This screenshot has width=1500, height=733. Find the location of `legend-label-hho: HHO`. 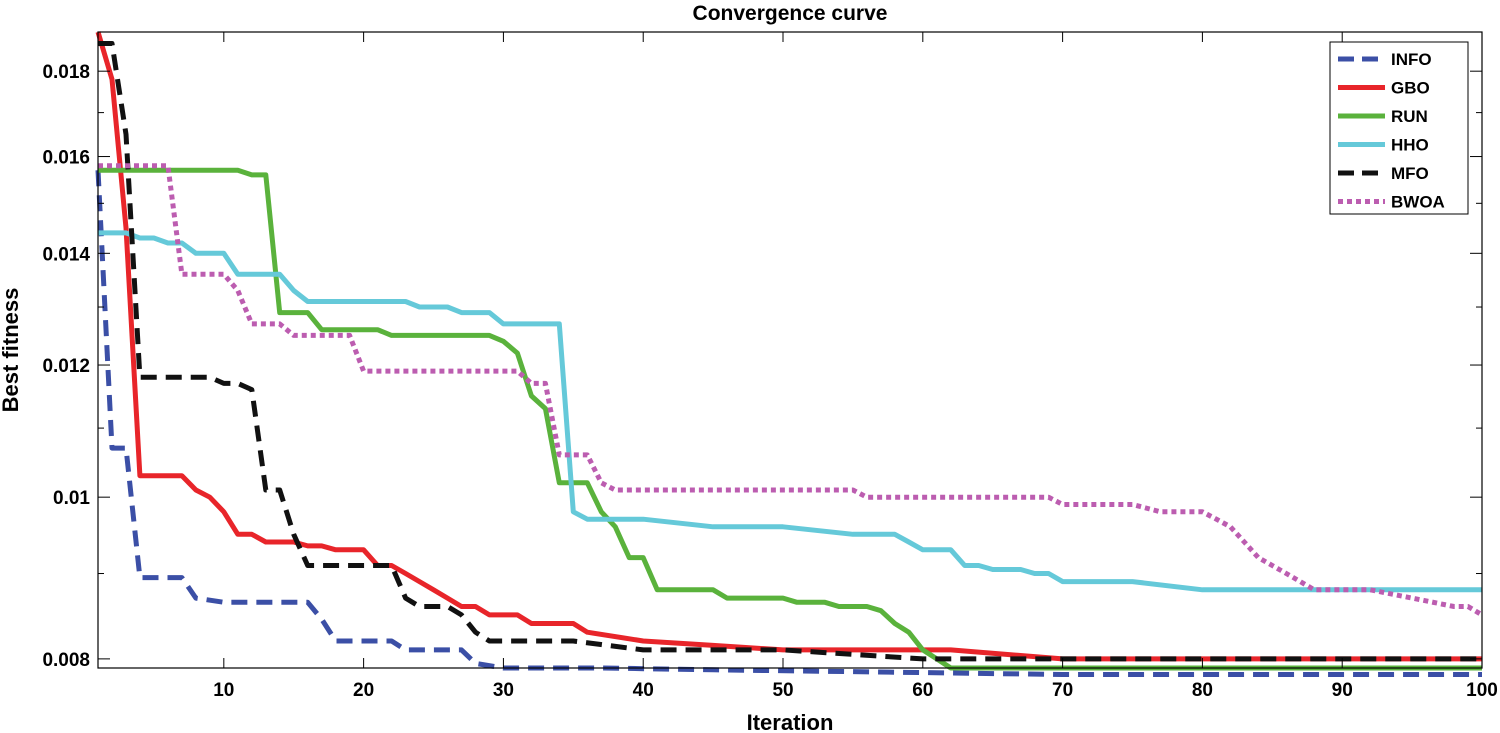

legend-label-hho: HHO is located at coordinates (1410, 145).